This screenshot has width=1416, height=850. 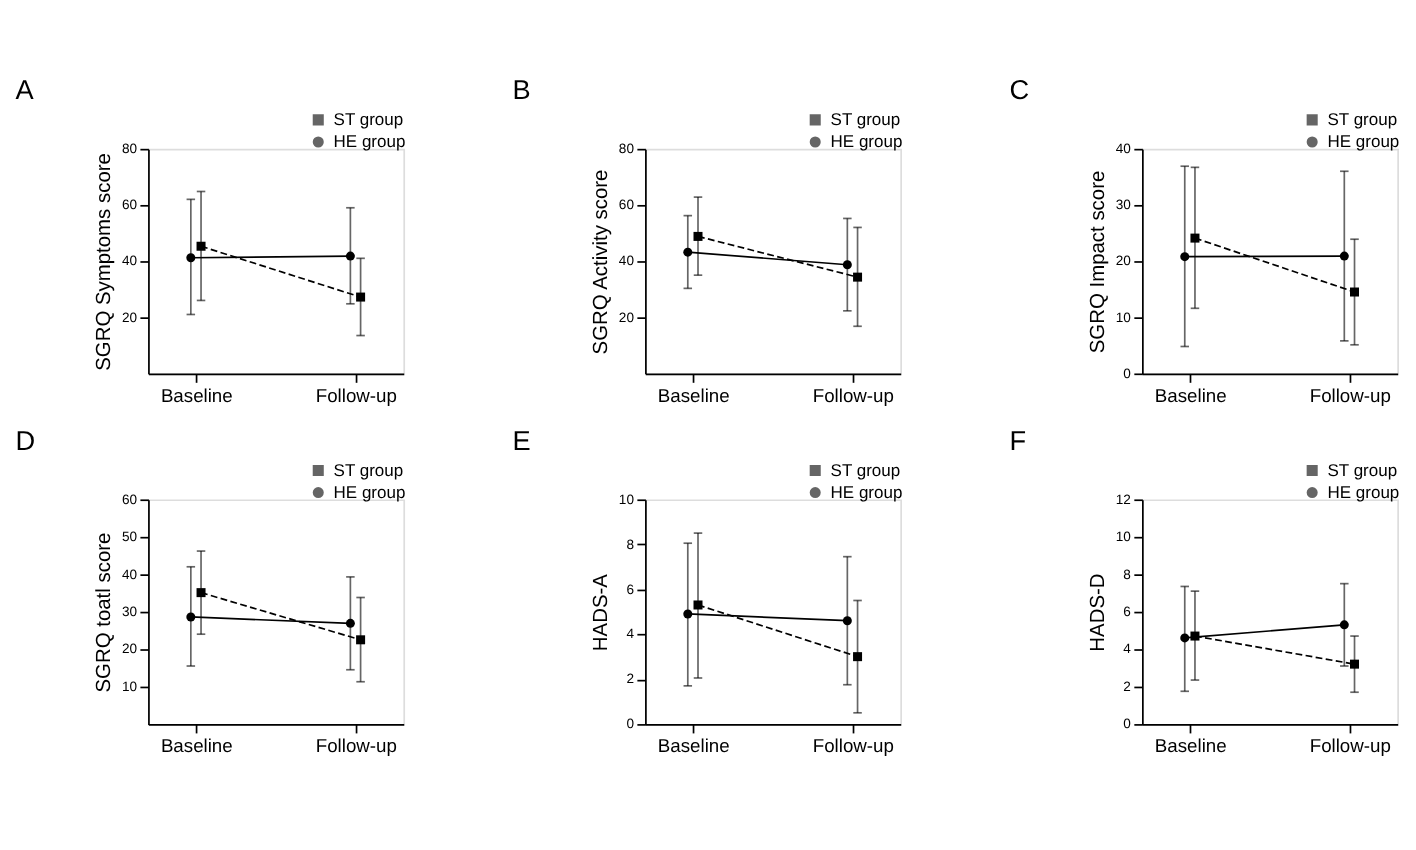 What do you see at coordinates (104, 612) in the screenshot?
I see `y-axis-title: SGRQ toatl score` at bounding box center [104, 612].